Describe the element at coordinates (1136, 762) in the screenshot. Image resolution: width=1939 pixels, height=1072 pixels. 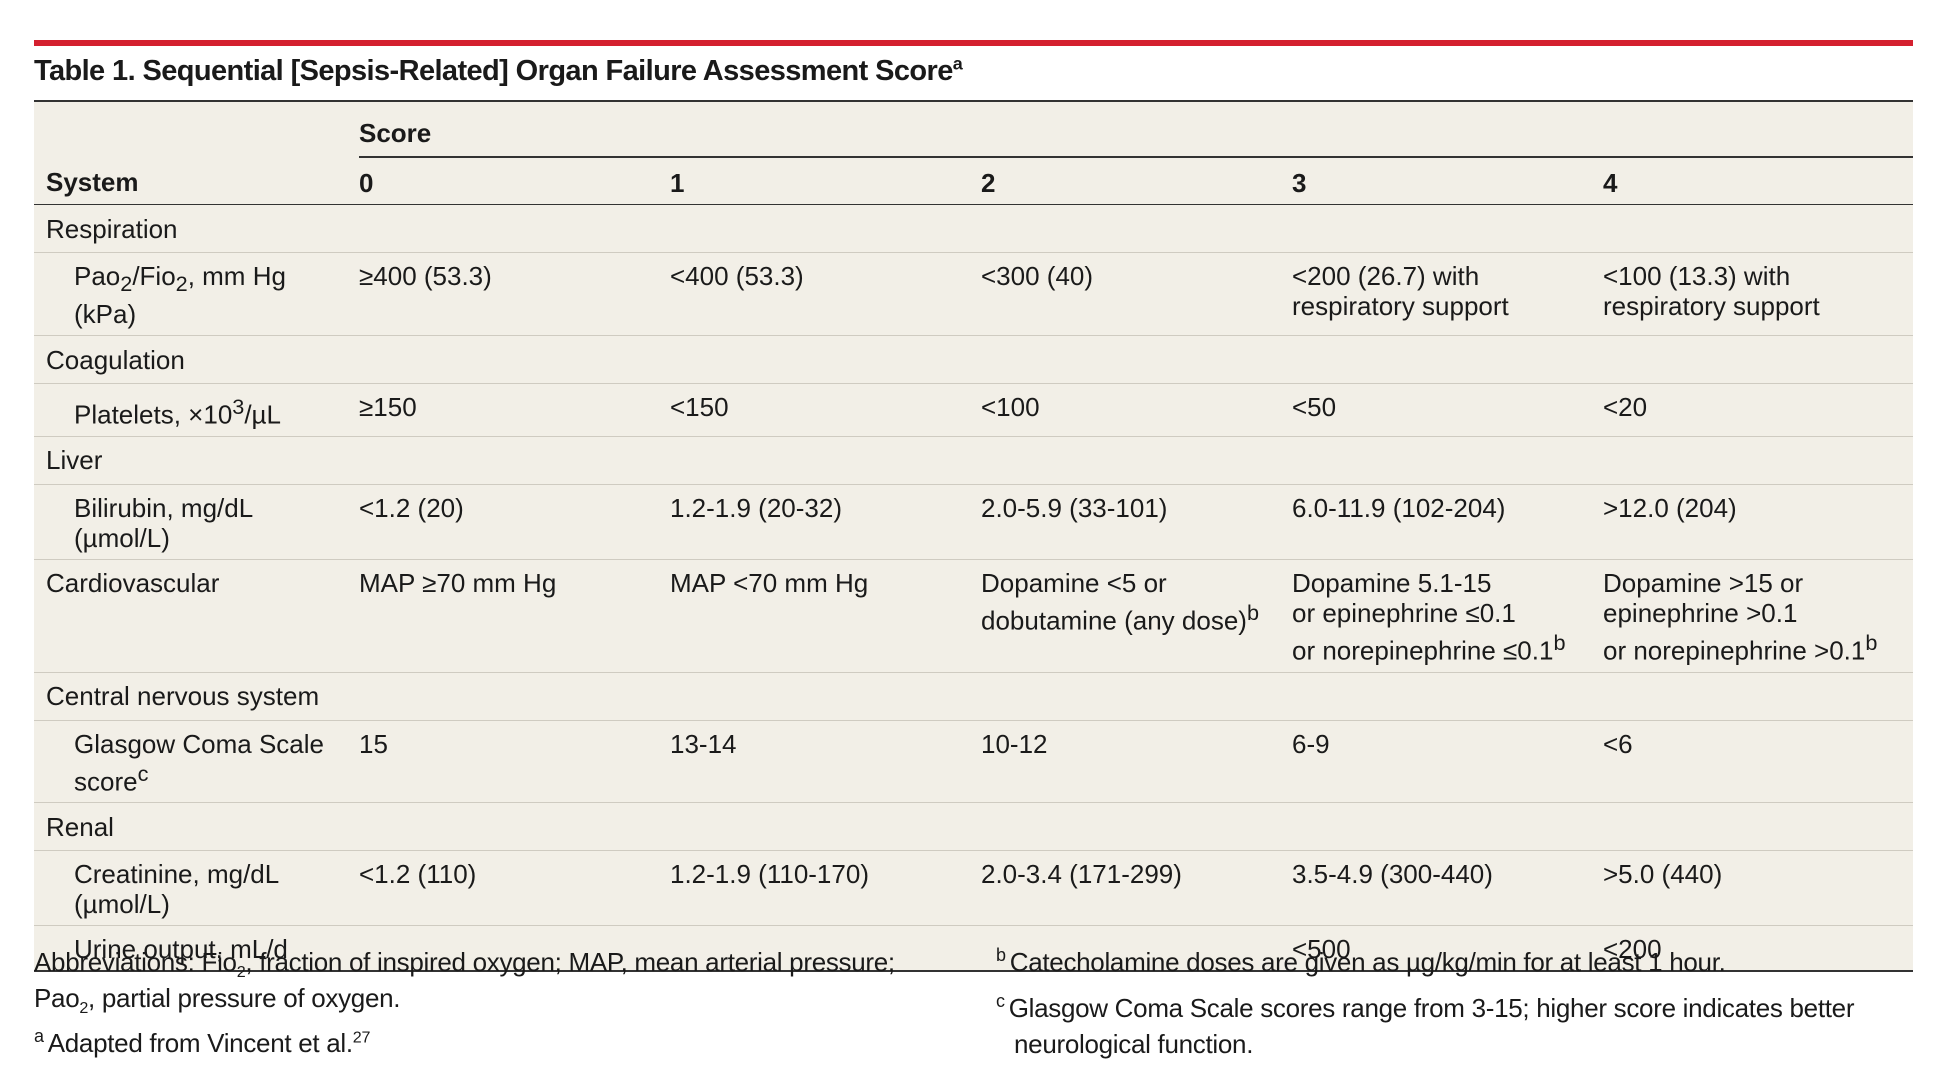
I see `cell-gcs-score-2: 10-12` at that location.